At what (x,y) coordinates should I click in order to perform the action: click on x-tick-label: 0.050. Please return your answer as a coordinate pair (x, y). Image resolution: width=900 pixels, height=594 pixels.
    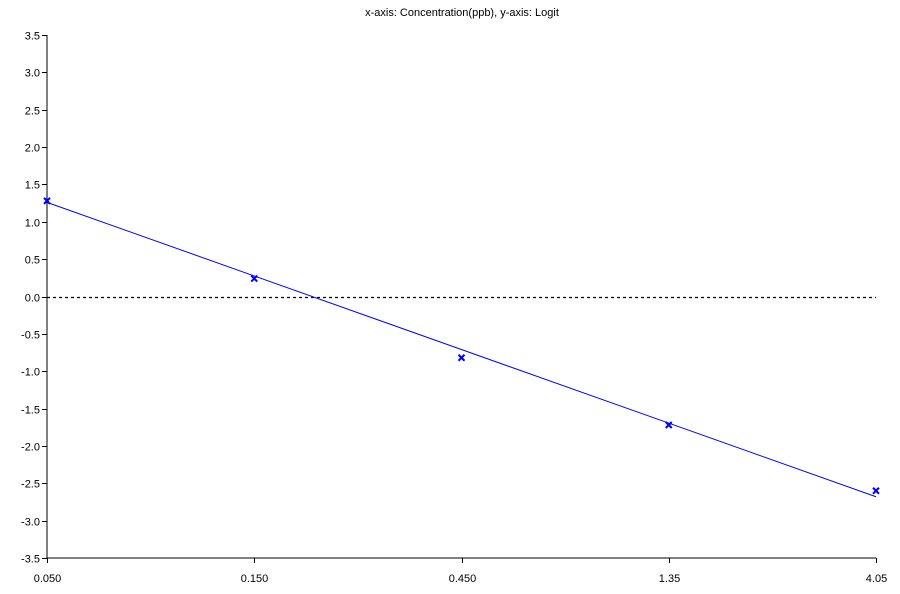
    Looking at the image, I should click on (48, 579).